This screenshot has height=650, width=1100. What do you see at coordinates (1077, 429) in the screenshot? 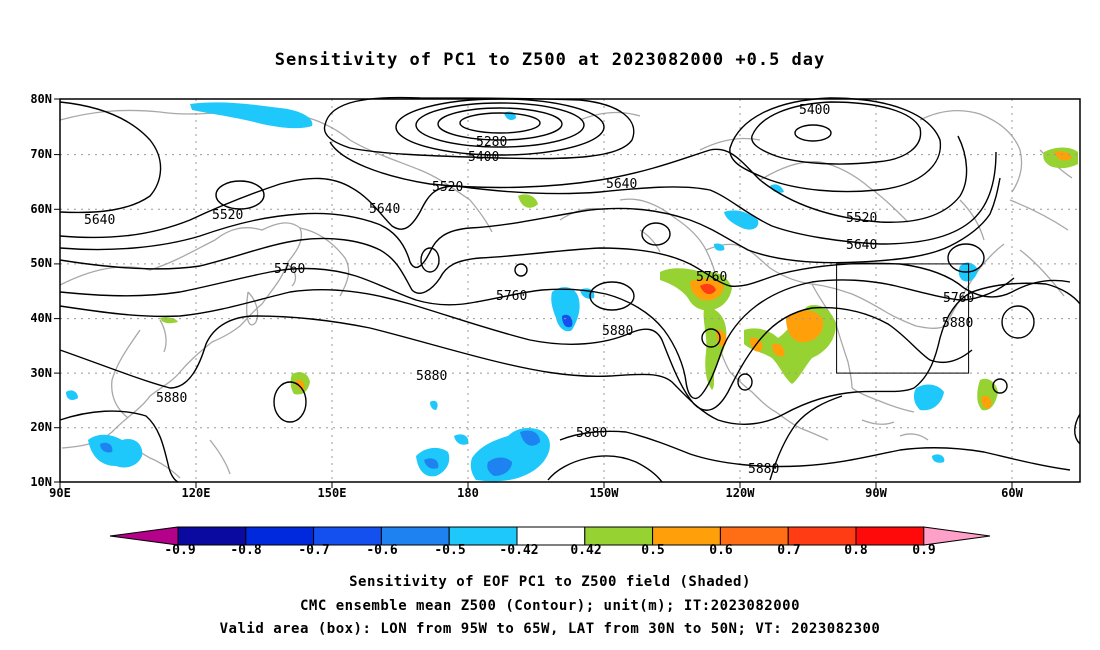
I see `contour-5880-east` at bounding box center [1077, 429].